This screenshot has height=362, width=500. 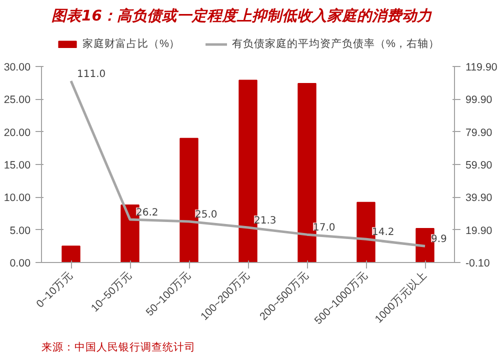 I want to click on data-label: 9.9, so click(x=439, y=240).